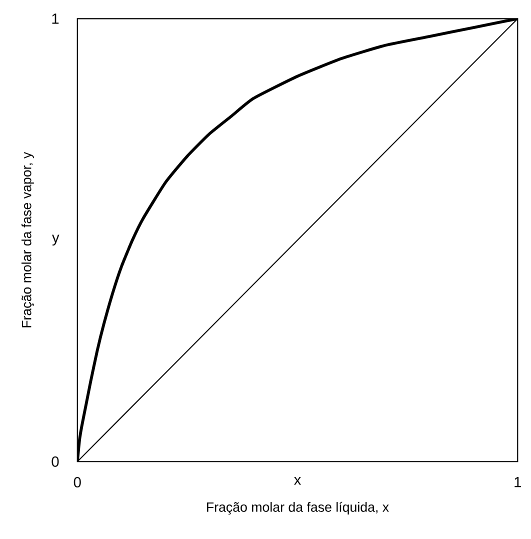 Image resolution: width=531 pixels, height=539 pixels. I want to click on y-tick-label: y, so click(56, 240).